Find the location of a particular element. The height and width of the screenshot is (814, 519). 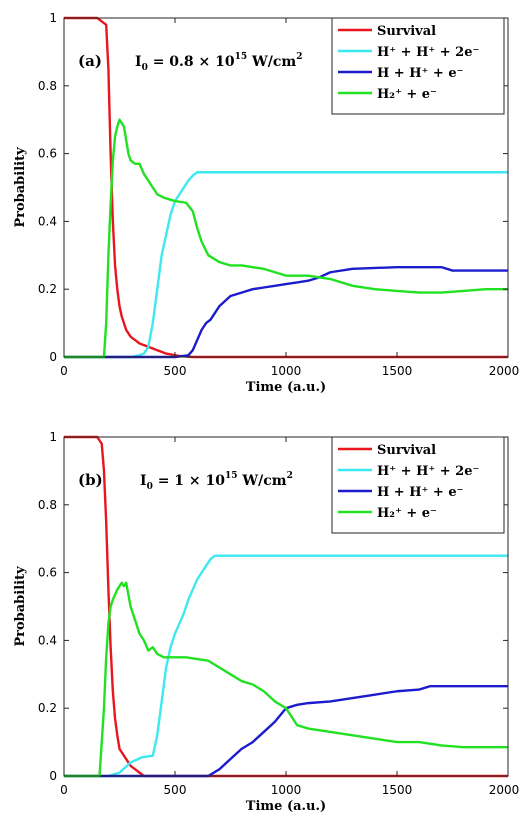

intensity-annotation: I0 = 0.8 × 1015 W/cm2 is located at coordinates (218, 62).